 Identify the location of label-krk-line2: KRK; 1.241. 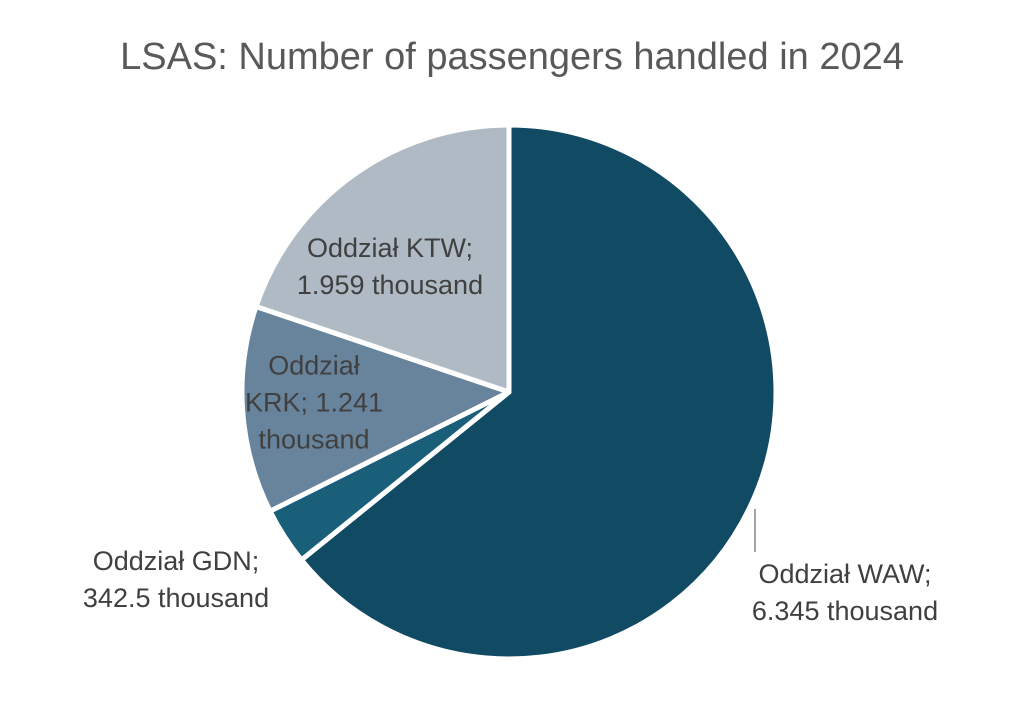
(314, 402).